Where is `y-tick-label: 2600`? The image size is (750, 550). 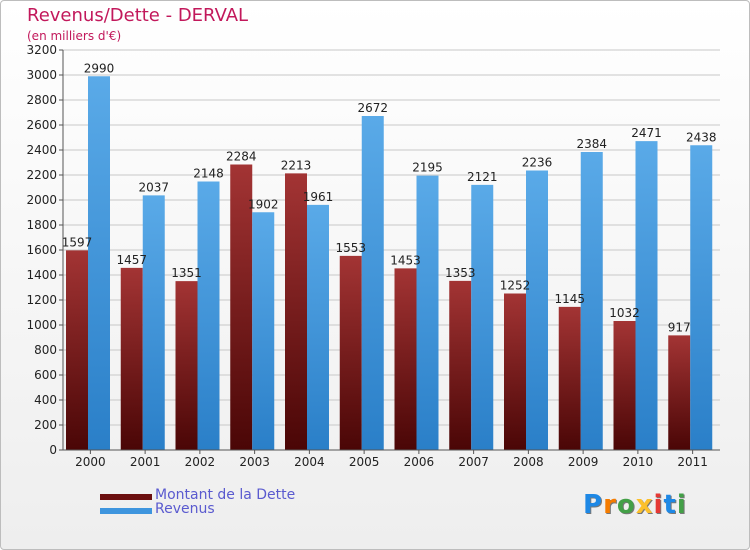
y-tick-label: 2600 is located at coordinates (41, 125).